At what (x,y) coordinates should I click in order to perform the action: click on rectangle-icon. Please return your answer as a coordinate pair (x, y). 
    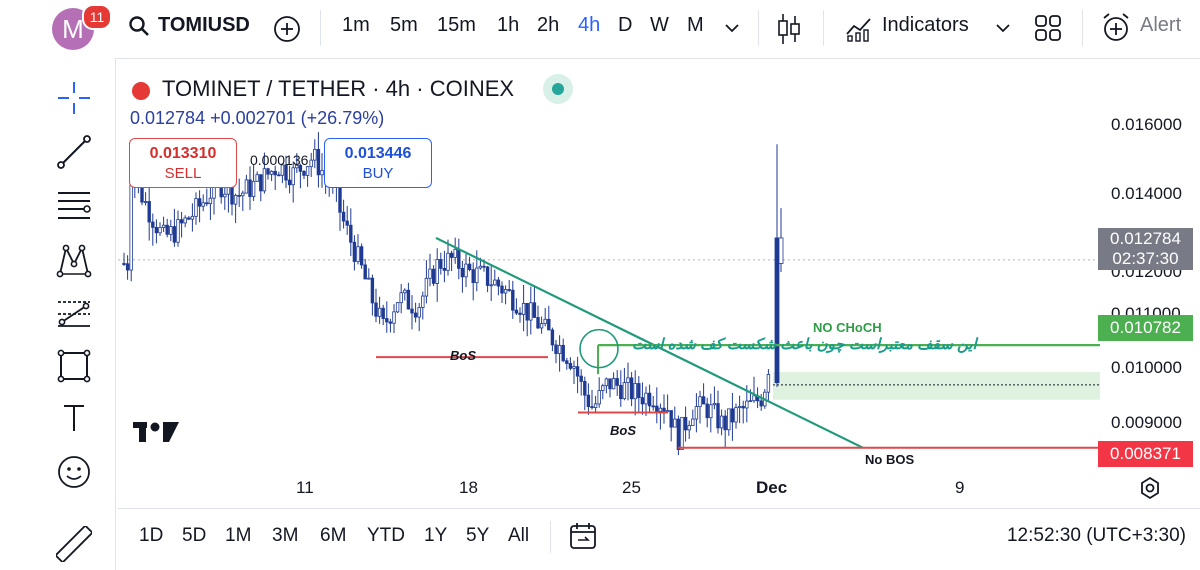
    Looking at the image, I should click on (74, 366).